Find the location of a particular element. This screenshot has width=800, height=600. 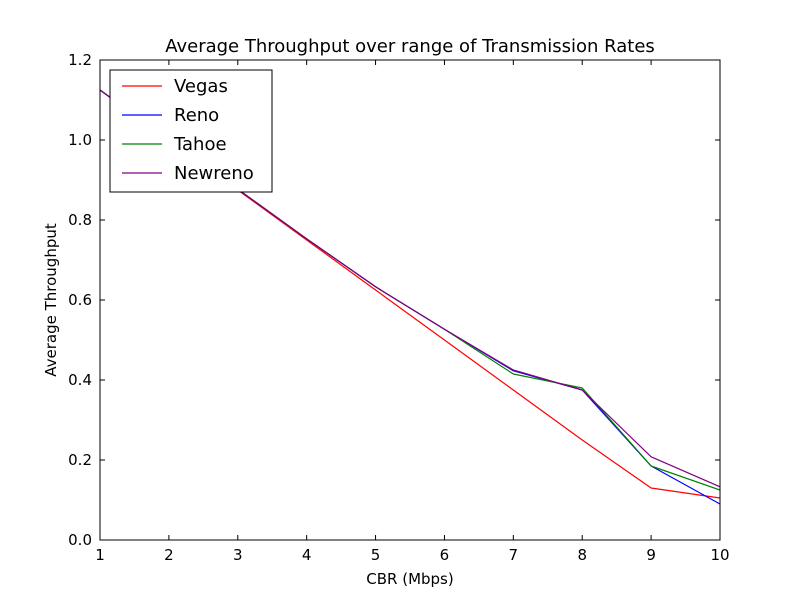

legend-label-reno: Reno is located at coordinates (196, 115).